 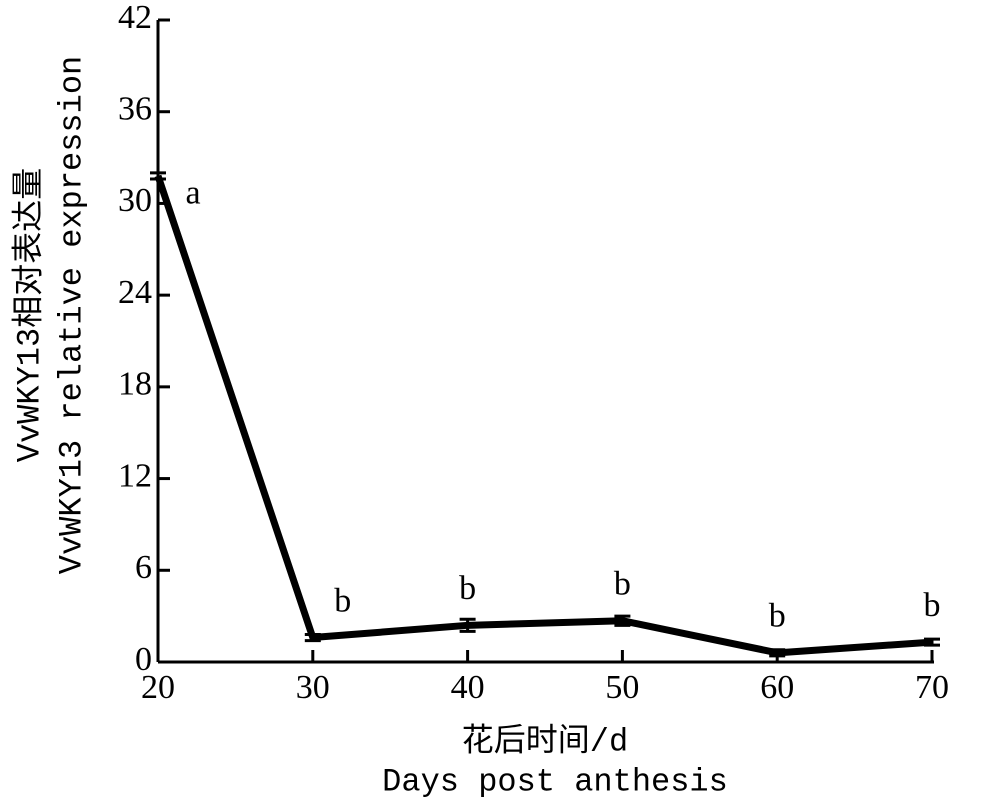 I want to click on x-tick-label: 70, so click(x=932, y=687).